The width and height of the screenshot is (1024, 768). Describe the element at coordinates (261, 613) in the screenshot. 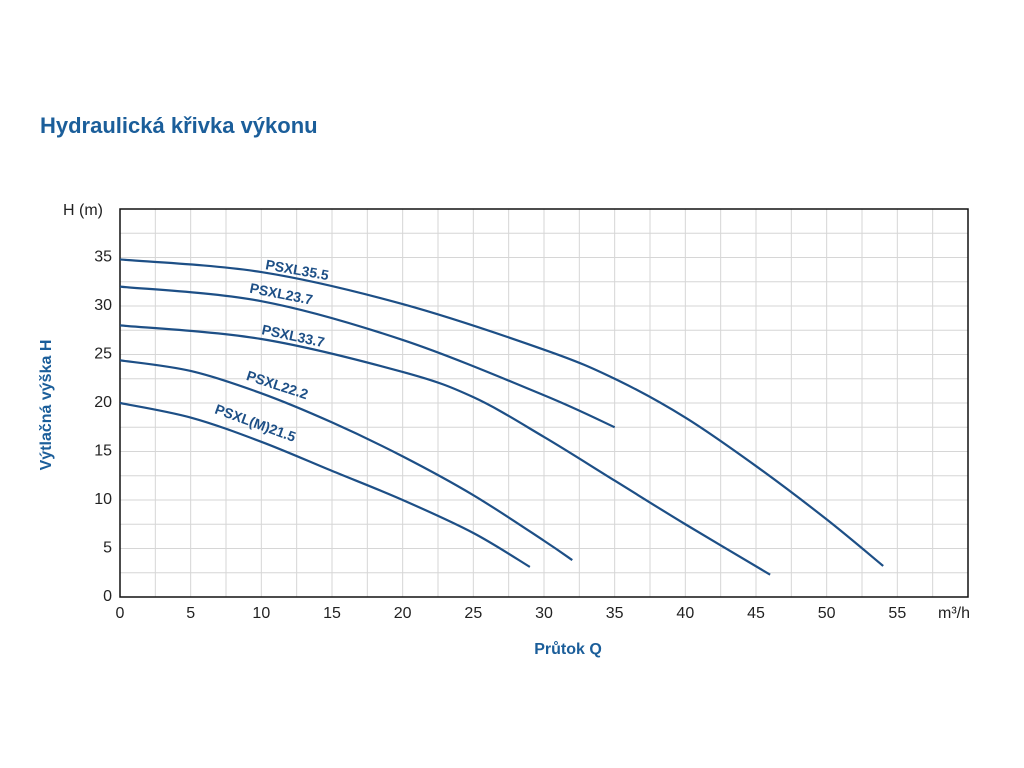

I see `x-tick-label: 10` at that location.